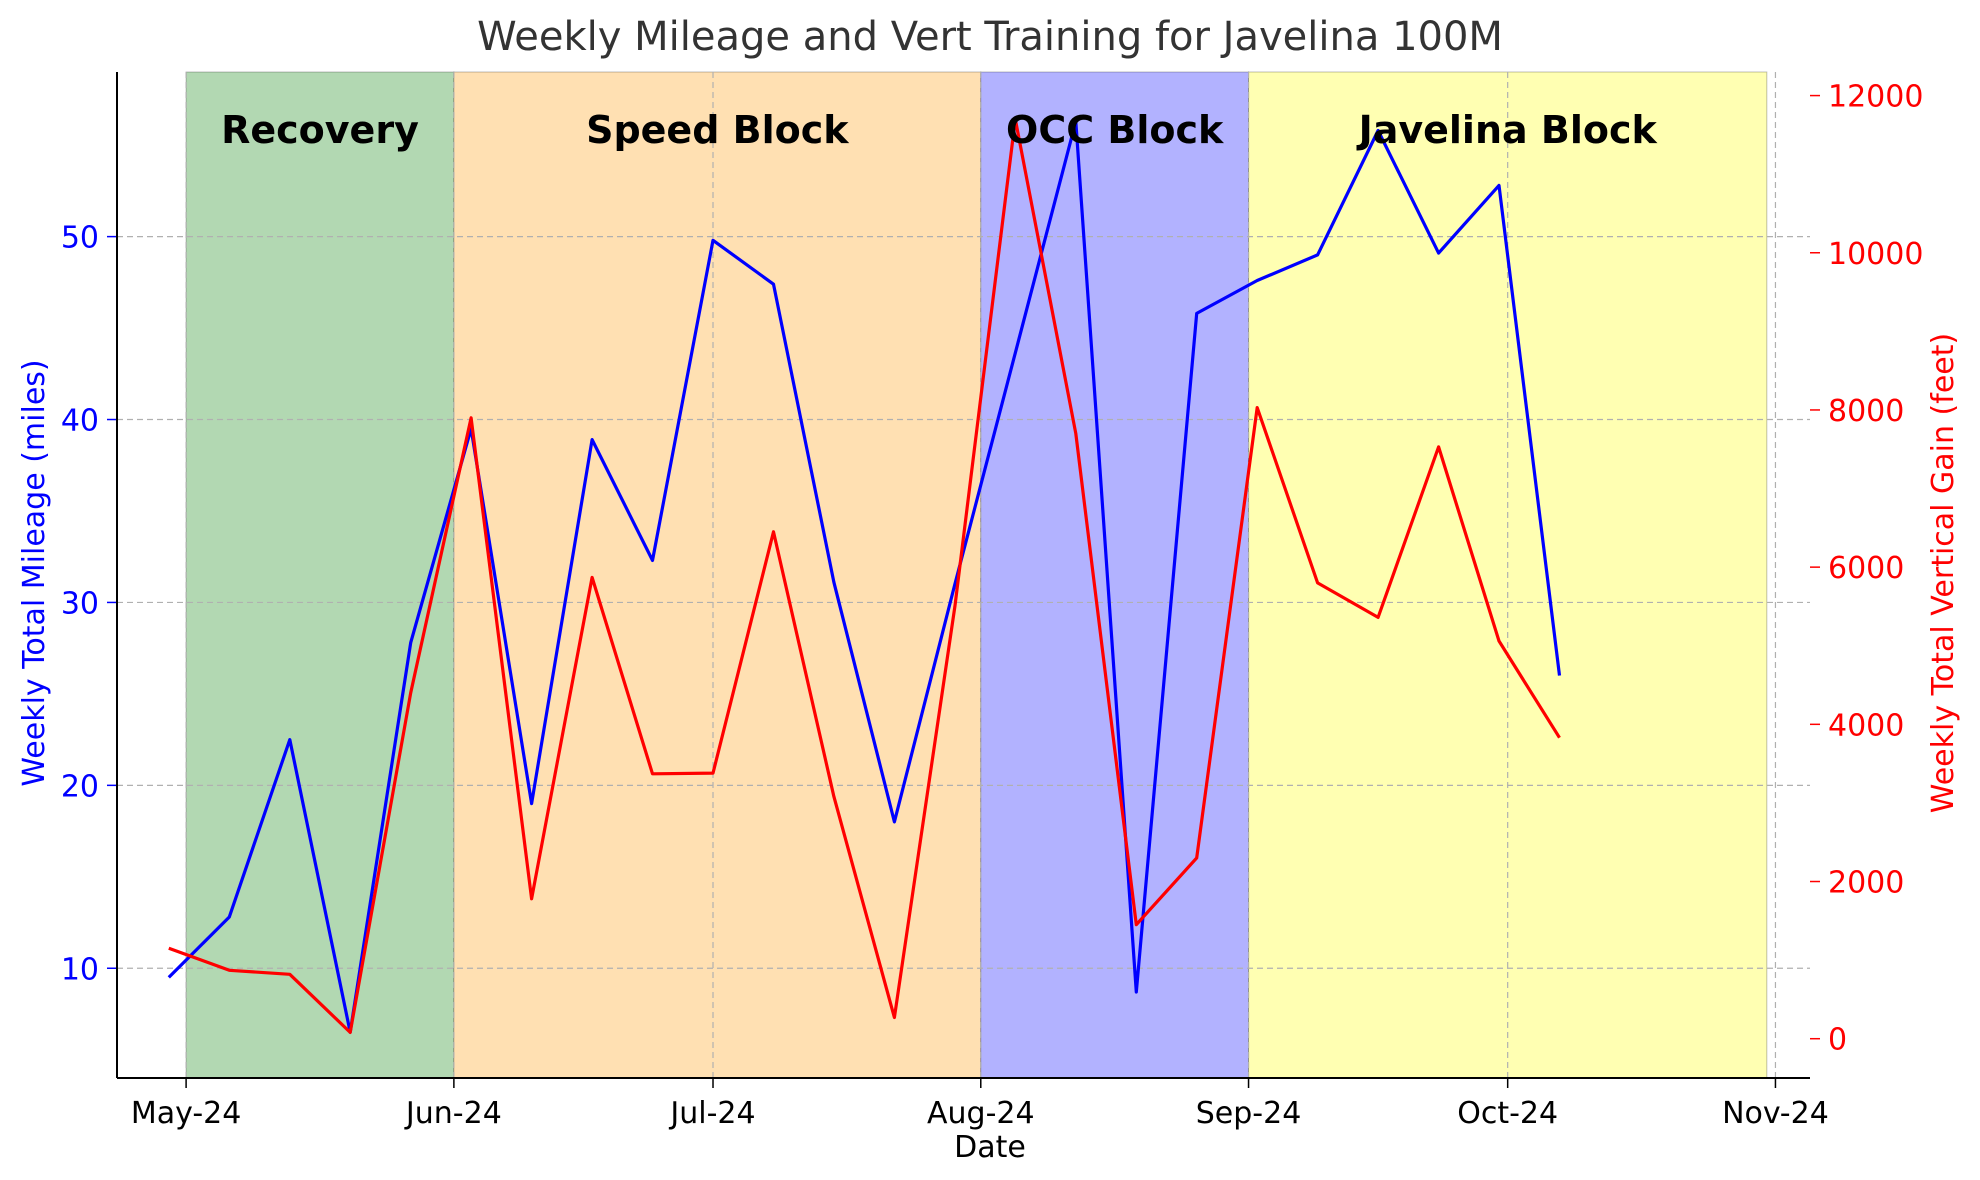 The image size is (1980, 1180). I want to click on y-right-tick-label: 4000, so click(1866, 725).